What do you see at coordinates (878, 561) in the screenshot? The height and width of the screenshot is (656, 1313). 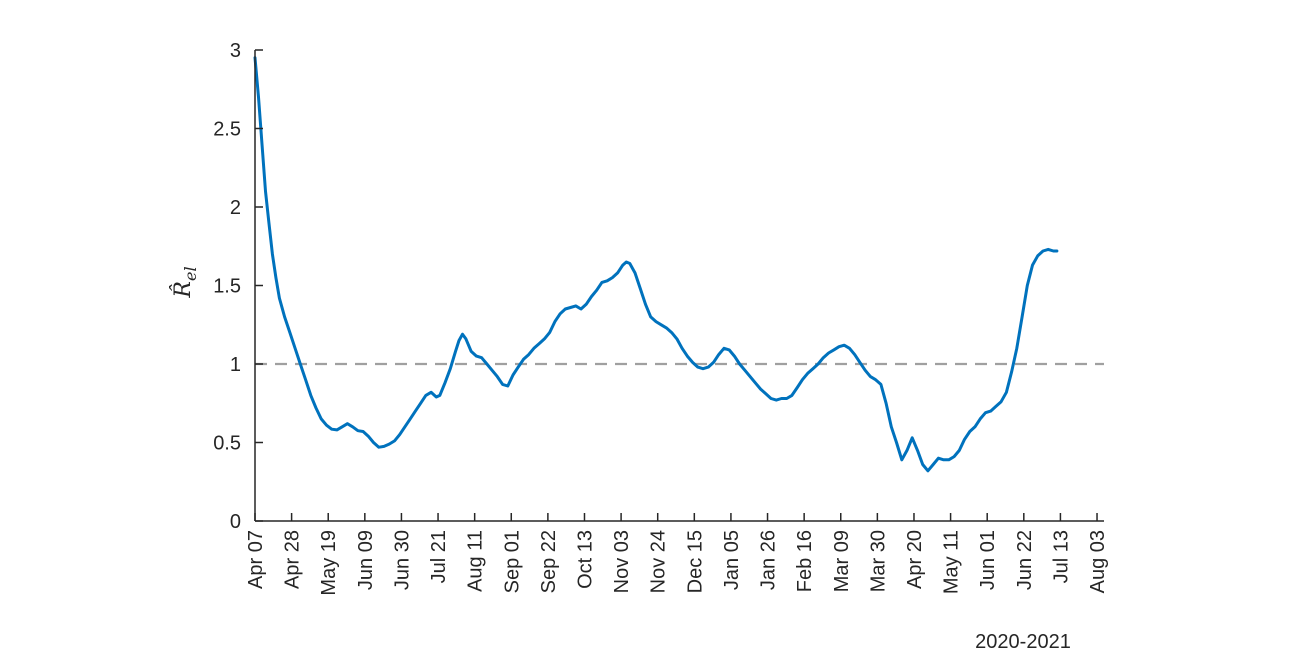 I see `x-tick-label: Mar 30` at bounding box center [878, 561].